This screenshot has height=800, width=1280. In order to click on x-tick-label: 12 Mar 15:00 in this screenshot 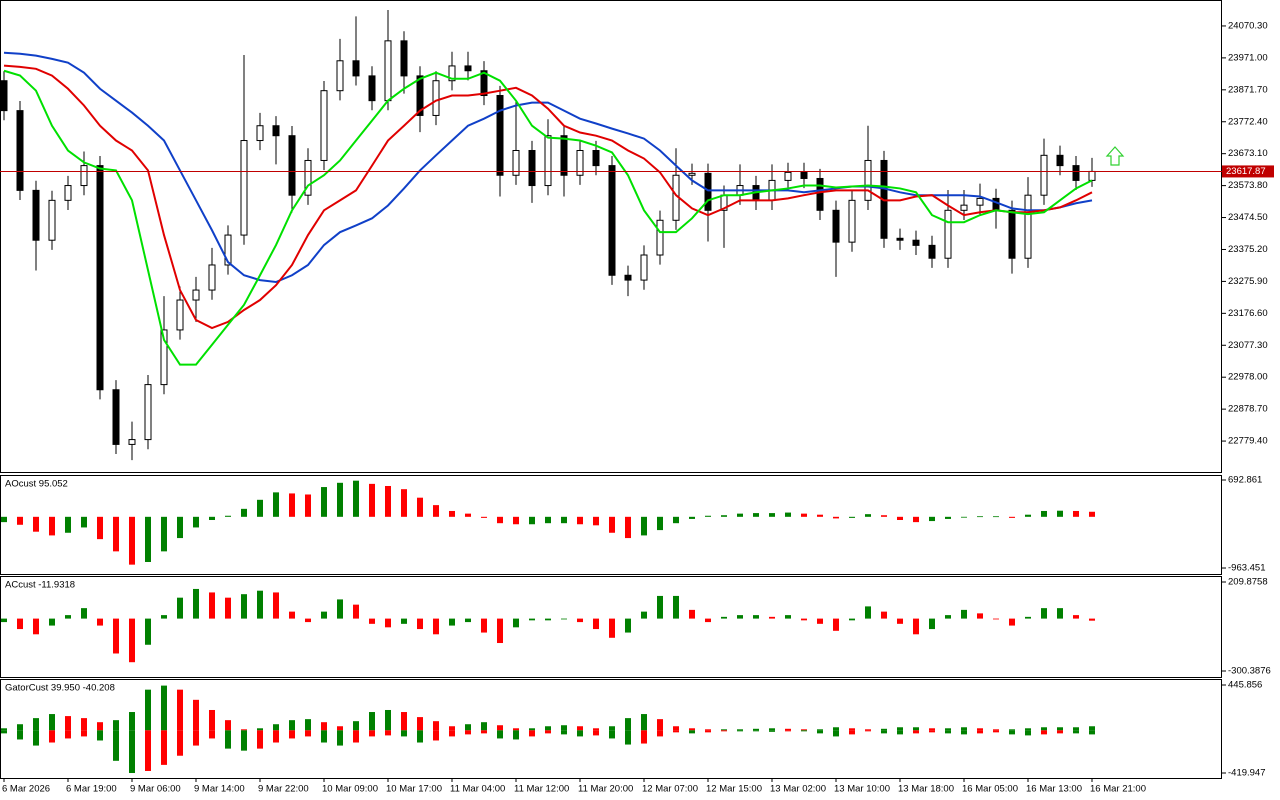, I will do `click(734, 789)`.